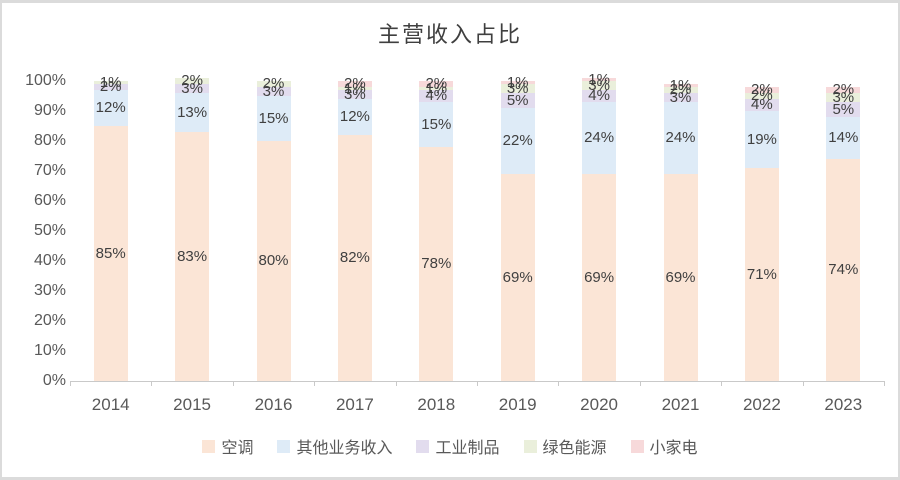  Describe the element at coordinates (49, 200) in the screenshot. I see `y-axis-tick-label: 60%` at that location.